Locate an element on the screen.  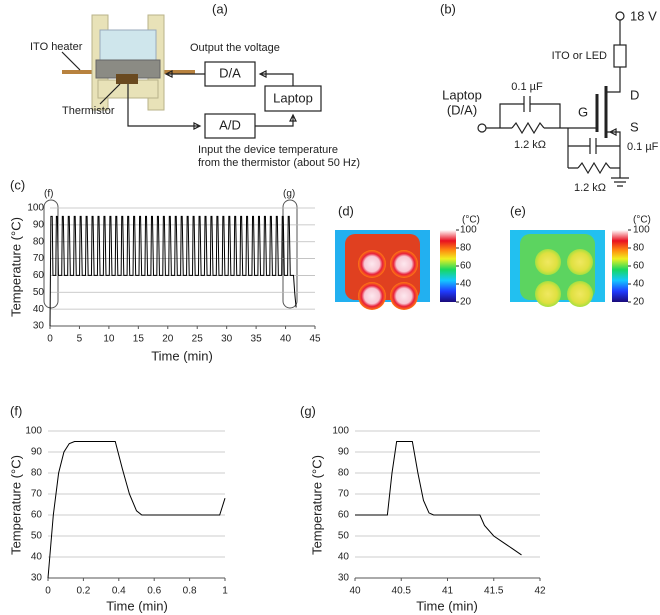
label: 0.1 µF is located at coordinates (527, 87).